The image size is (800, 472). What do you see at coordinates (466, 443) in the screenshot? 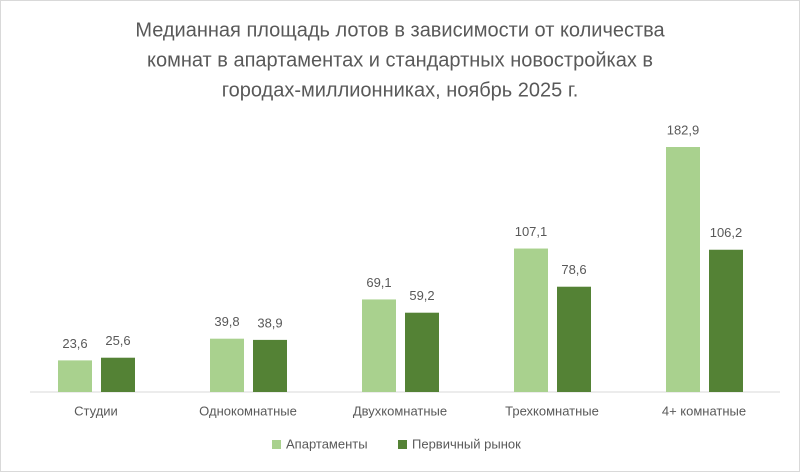
I see `legend-label: Первичный рынок` at bounding box center [466, 443].